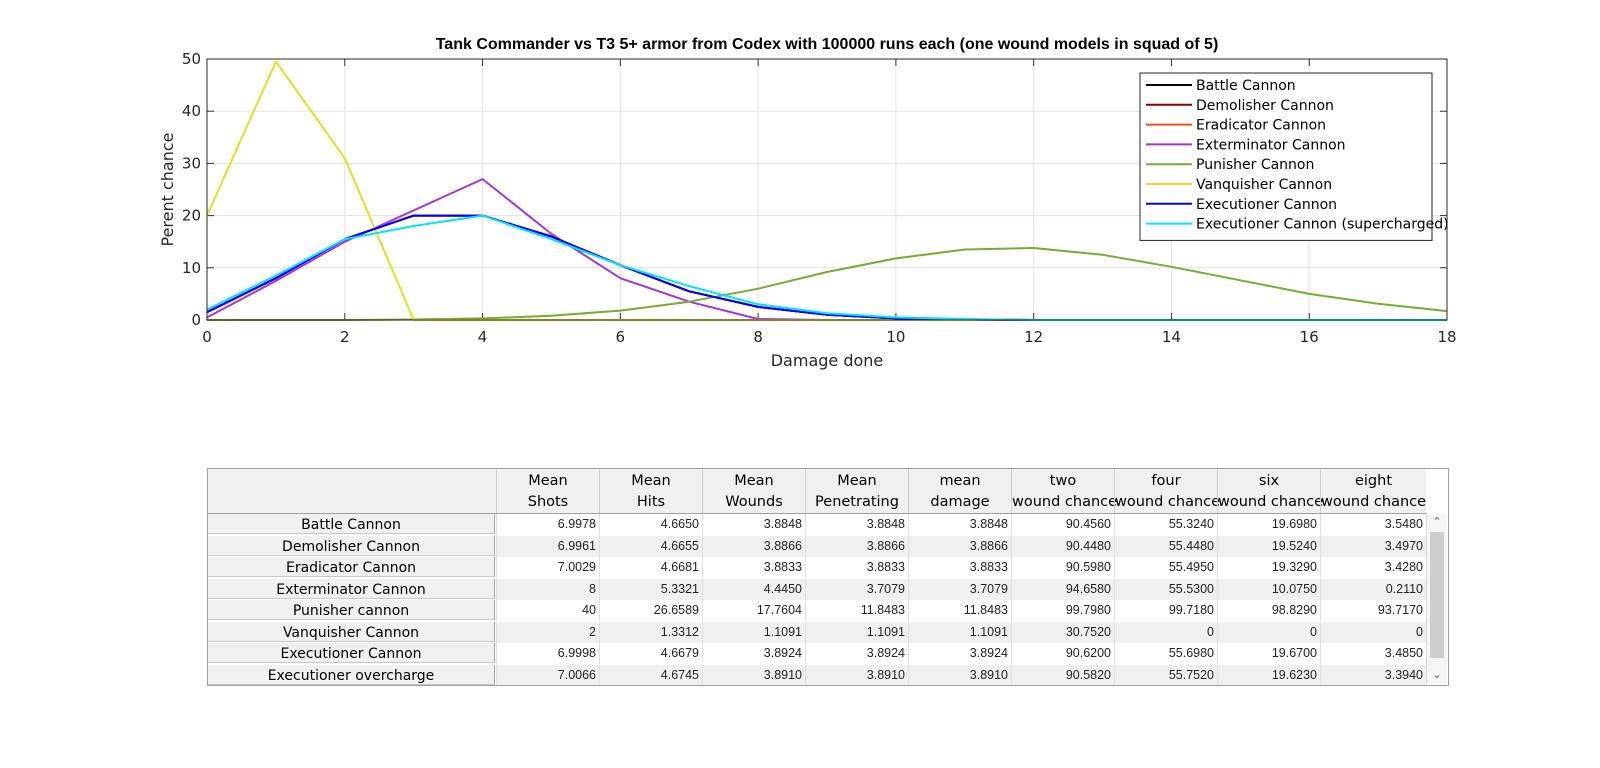 The image size is (1600, 768). Describe the element at coordinates (547, 491) in the screenshot. I see `column-header: Mean Shots` at that location.